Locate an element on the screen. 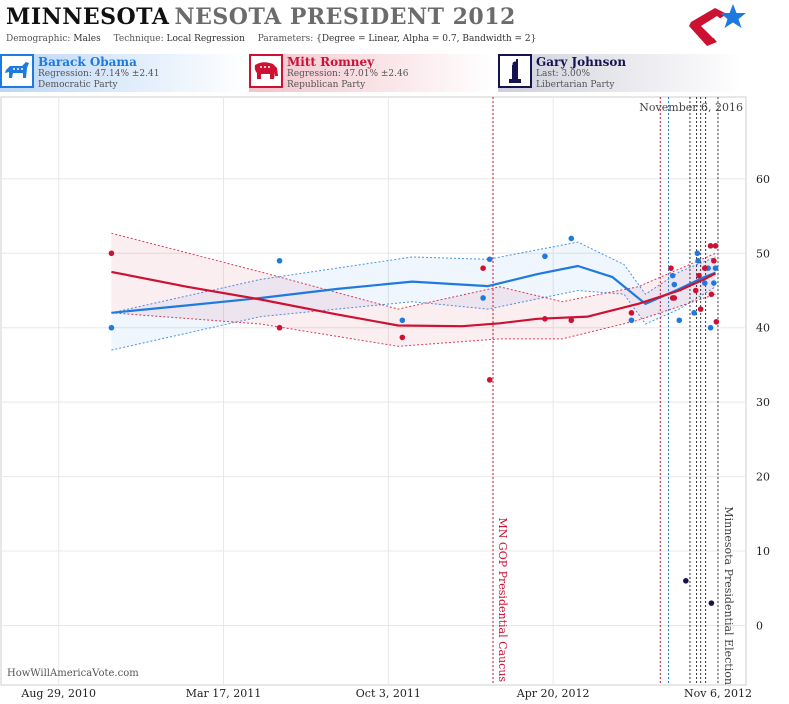  candidate-stat: Regression: 47.14% ±2.41 is located at coordinates (99, 74).